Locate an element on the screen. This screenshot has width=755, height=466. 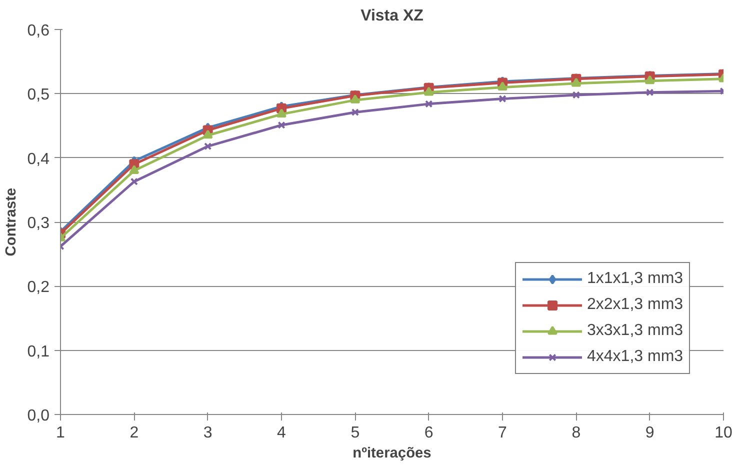
y-tick-label: 0,1 is located at coordinates (38, 351).